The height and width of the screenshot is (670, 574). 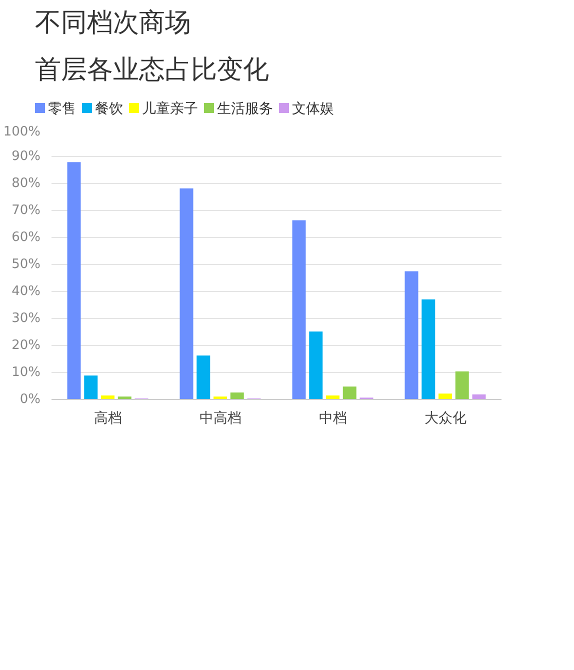 What do you see at coordinates (312, 110) in the screenshot?
I see `legend-label: 文体娱` at bounding box center [312, 110].